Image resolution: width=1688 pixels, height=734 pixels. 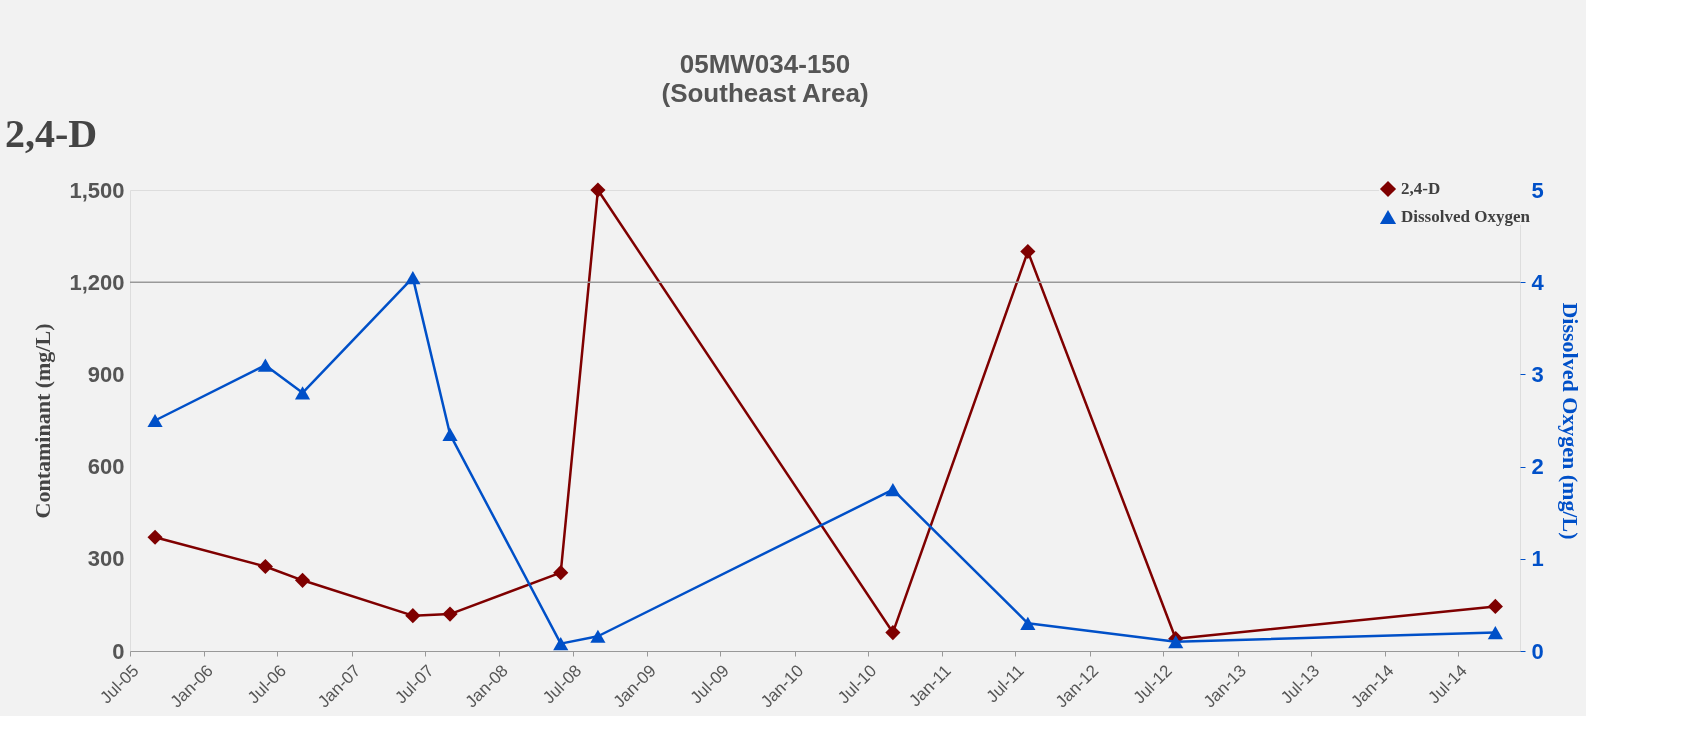 What do you see at coordinates (1466, 216) in the screenshot?
I see `legend-label: Dissolved Oxygen` at bounding box center [1466, 216].